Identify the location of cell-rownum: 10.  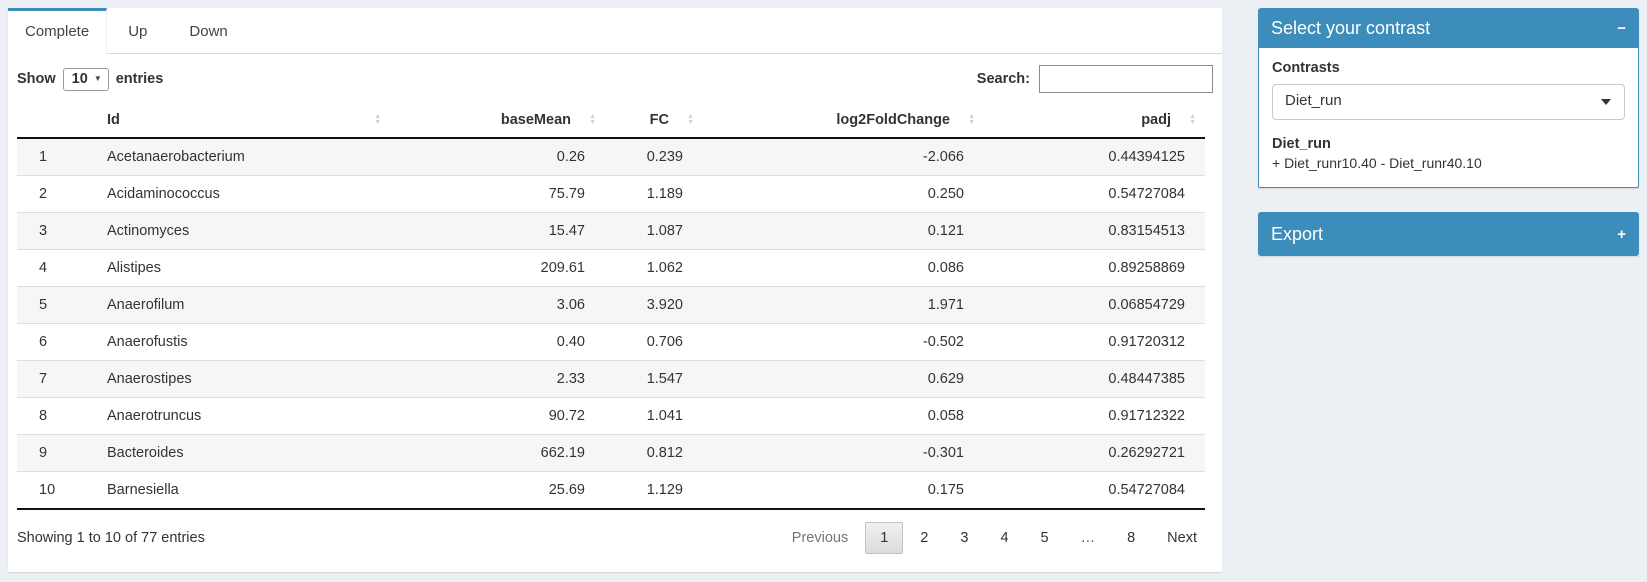
(57, 490).